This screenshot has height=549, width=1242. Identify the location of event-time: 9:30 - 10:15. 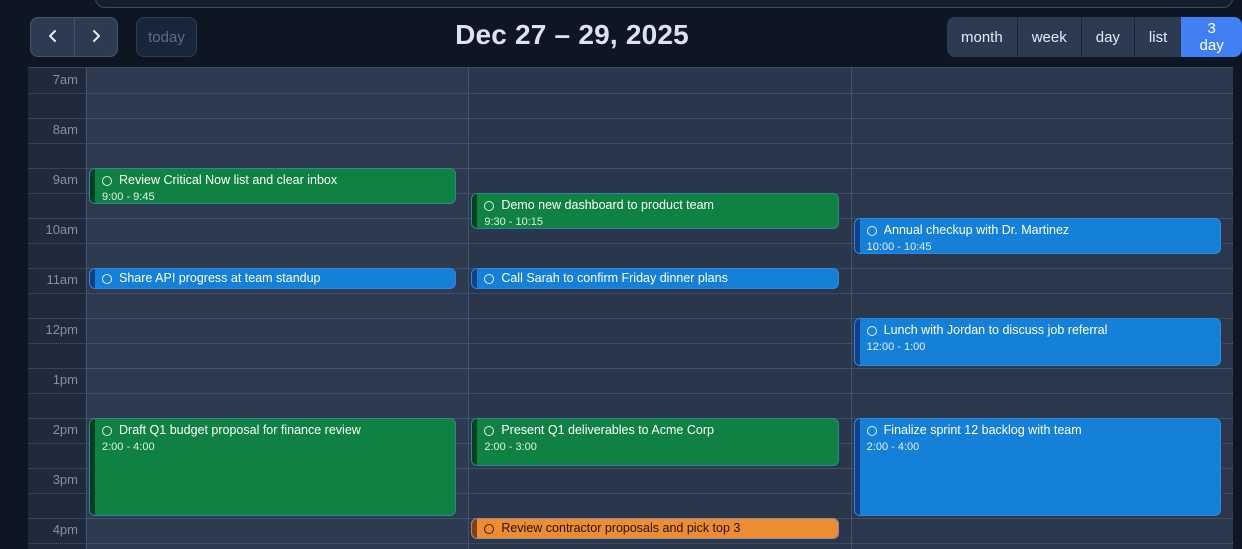
(514, 222).